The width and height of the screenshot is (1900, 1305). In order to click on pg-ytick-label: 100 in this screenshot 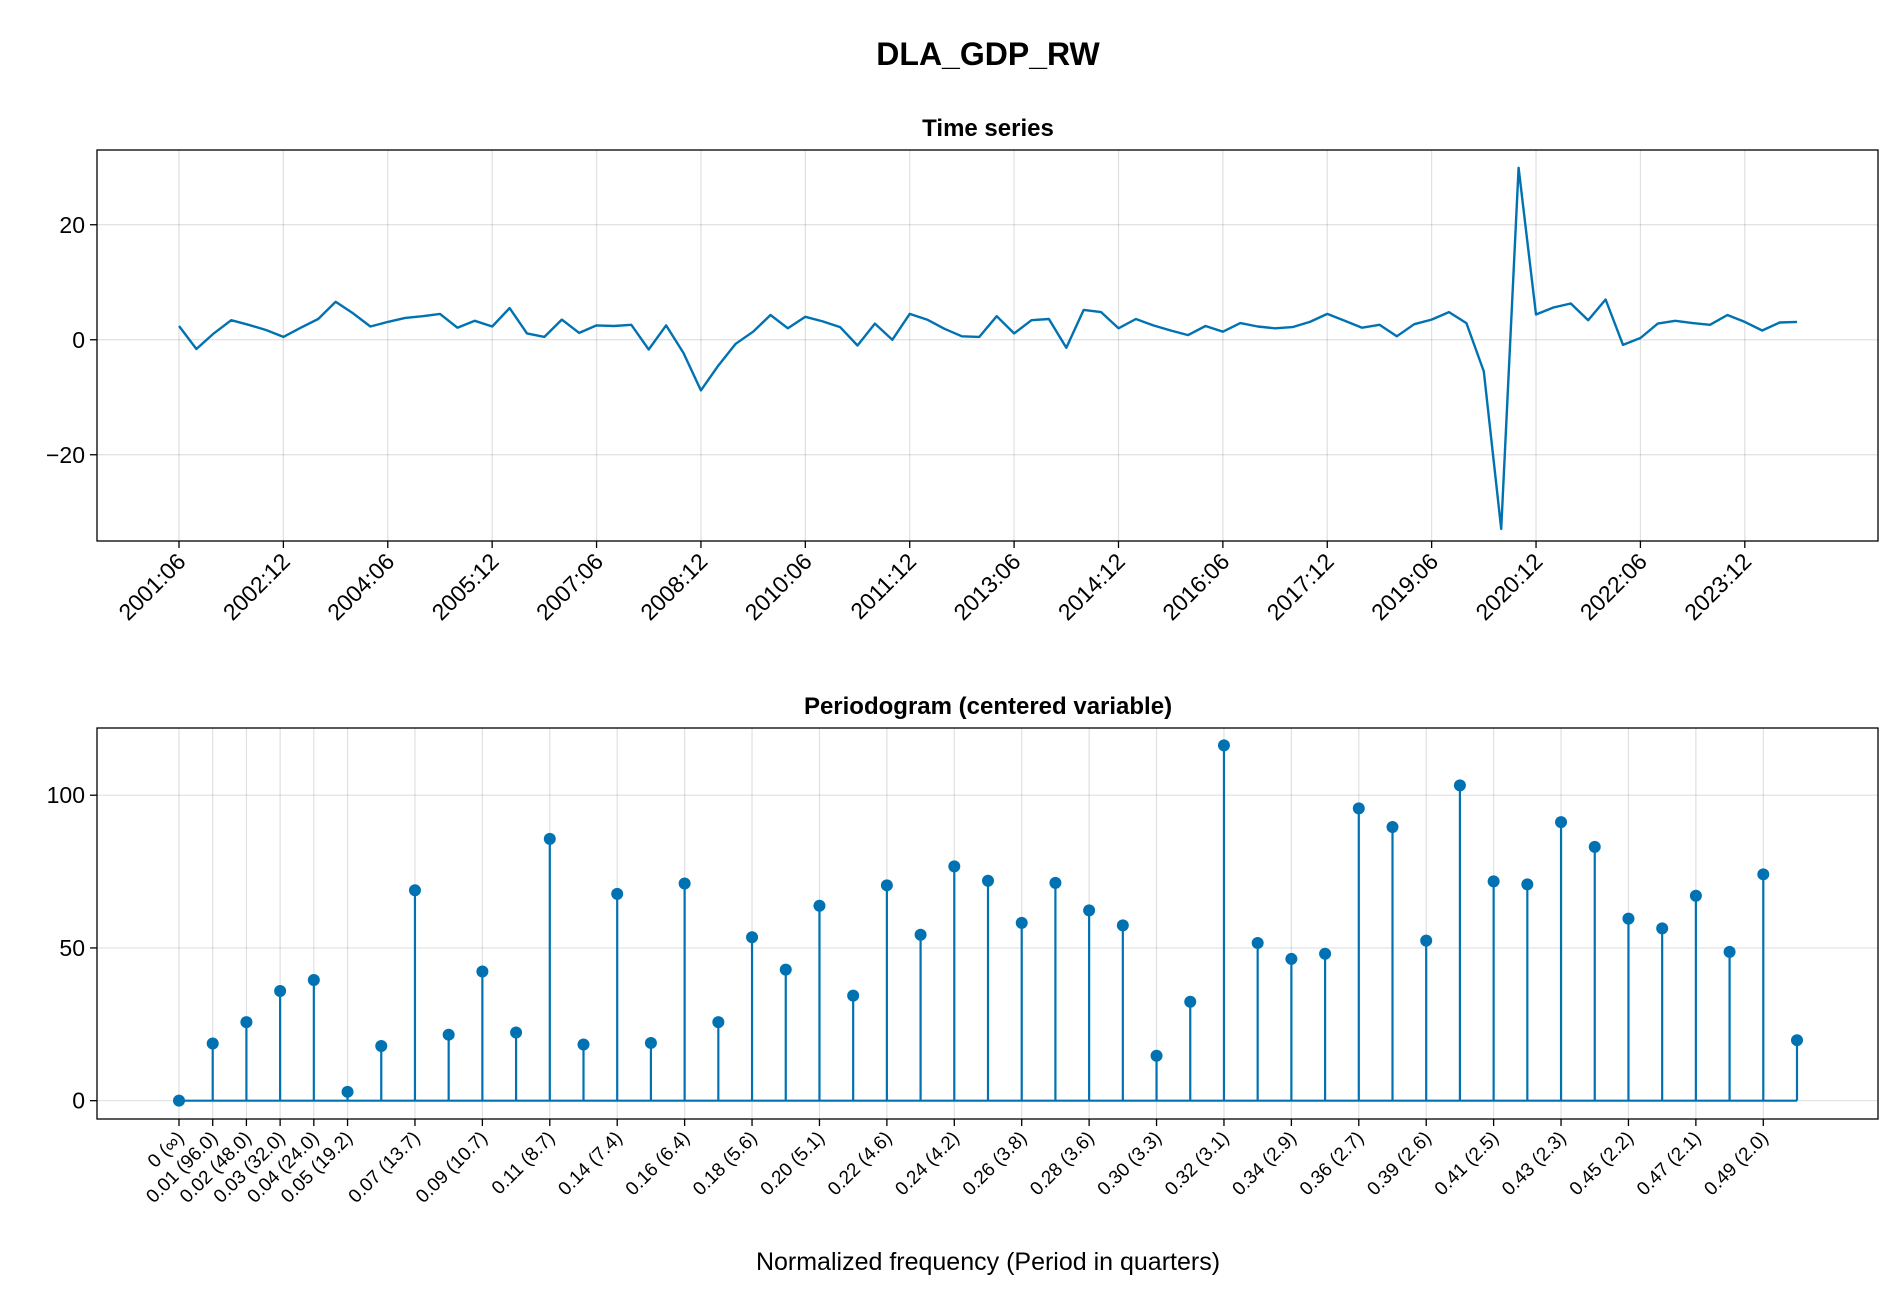, I will do `click(66, 795)`.